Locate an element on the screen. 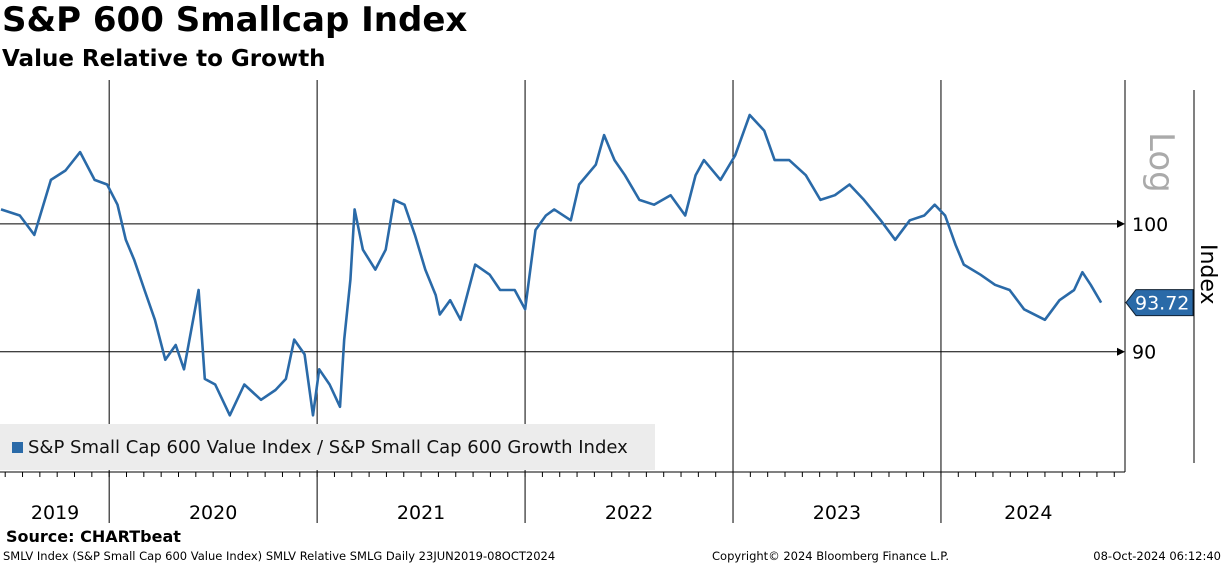 The image size is (1224, 566). log-scale-watermark: Log is located at coordinates (1161, 162).